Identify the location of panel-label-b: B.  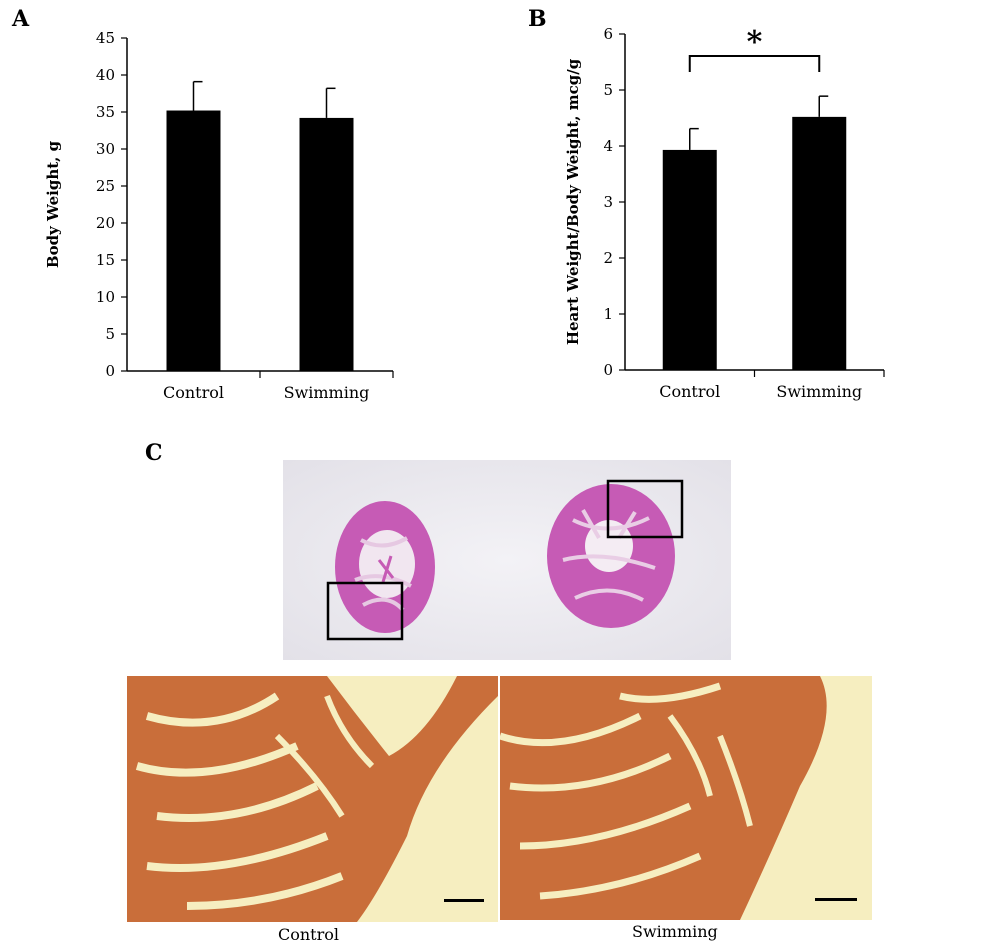
(537, 19).